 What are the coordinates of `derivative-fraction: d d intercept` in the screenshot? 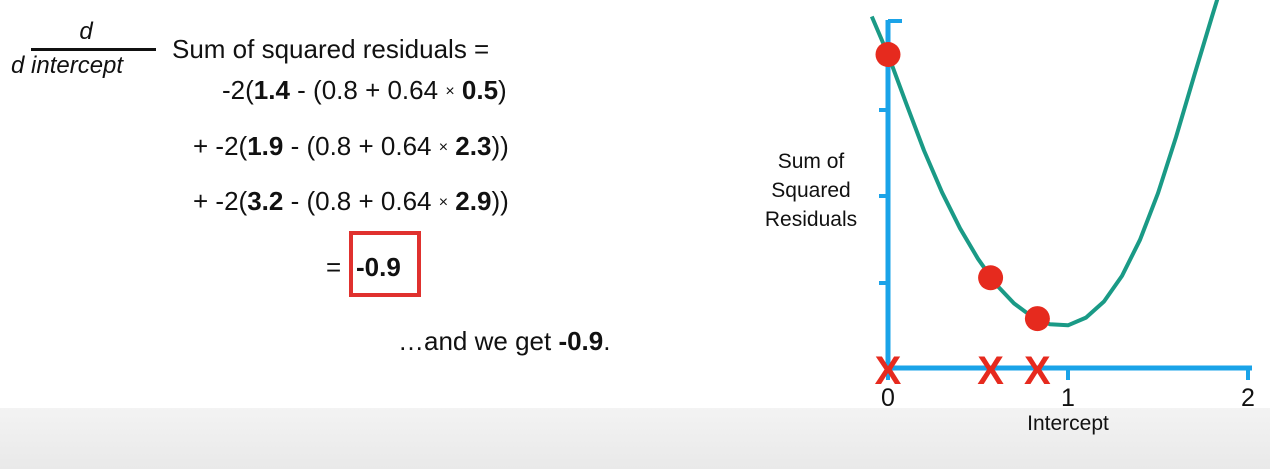 It's located at (85, 54).